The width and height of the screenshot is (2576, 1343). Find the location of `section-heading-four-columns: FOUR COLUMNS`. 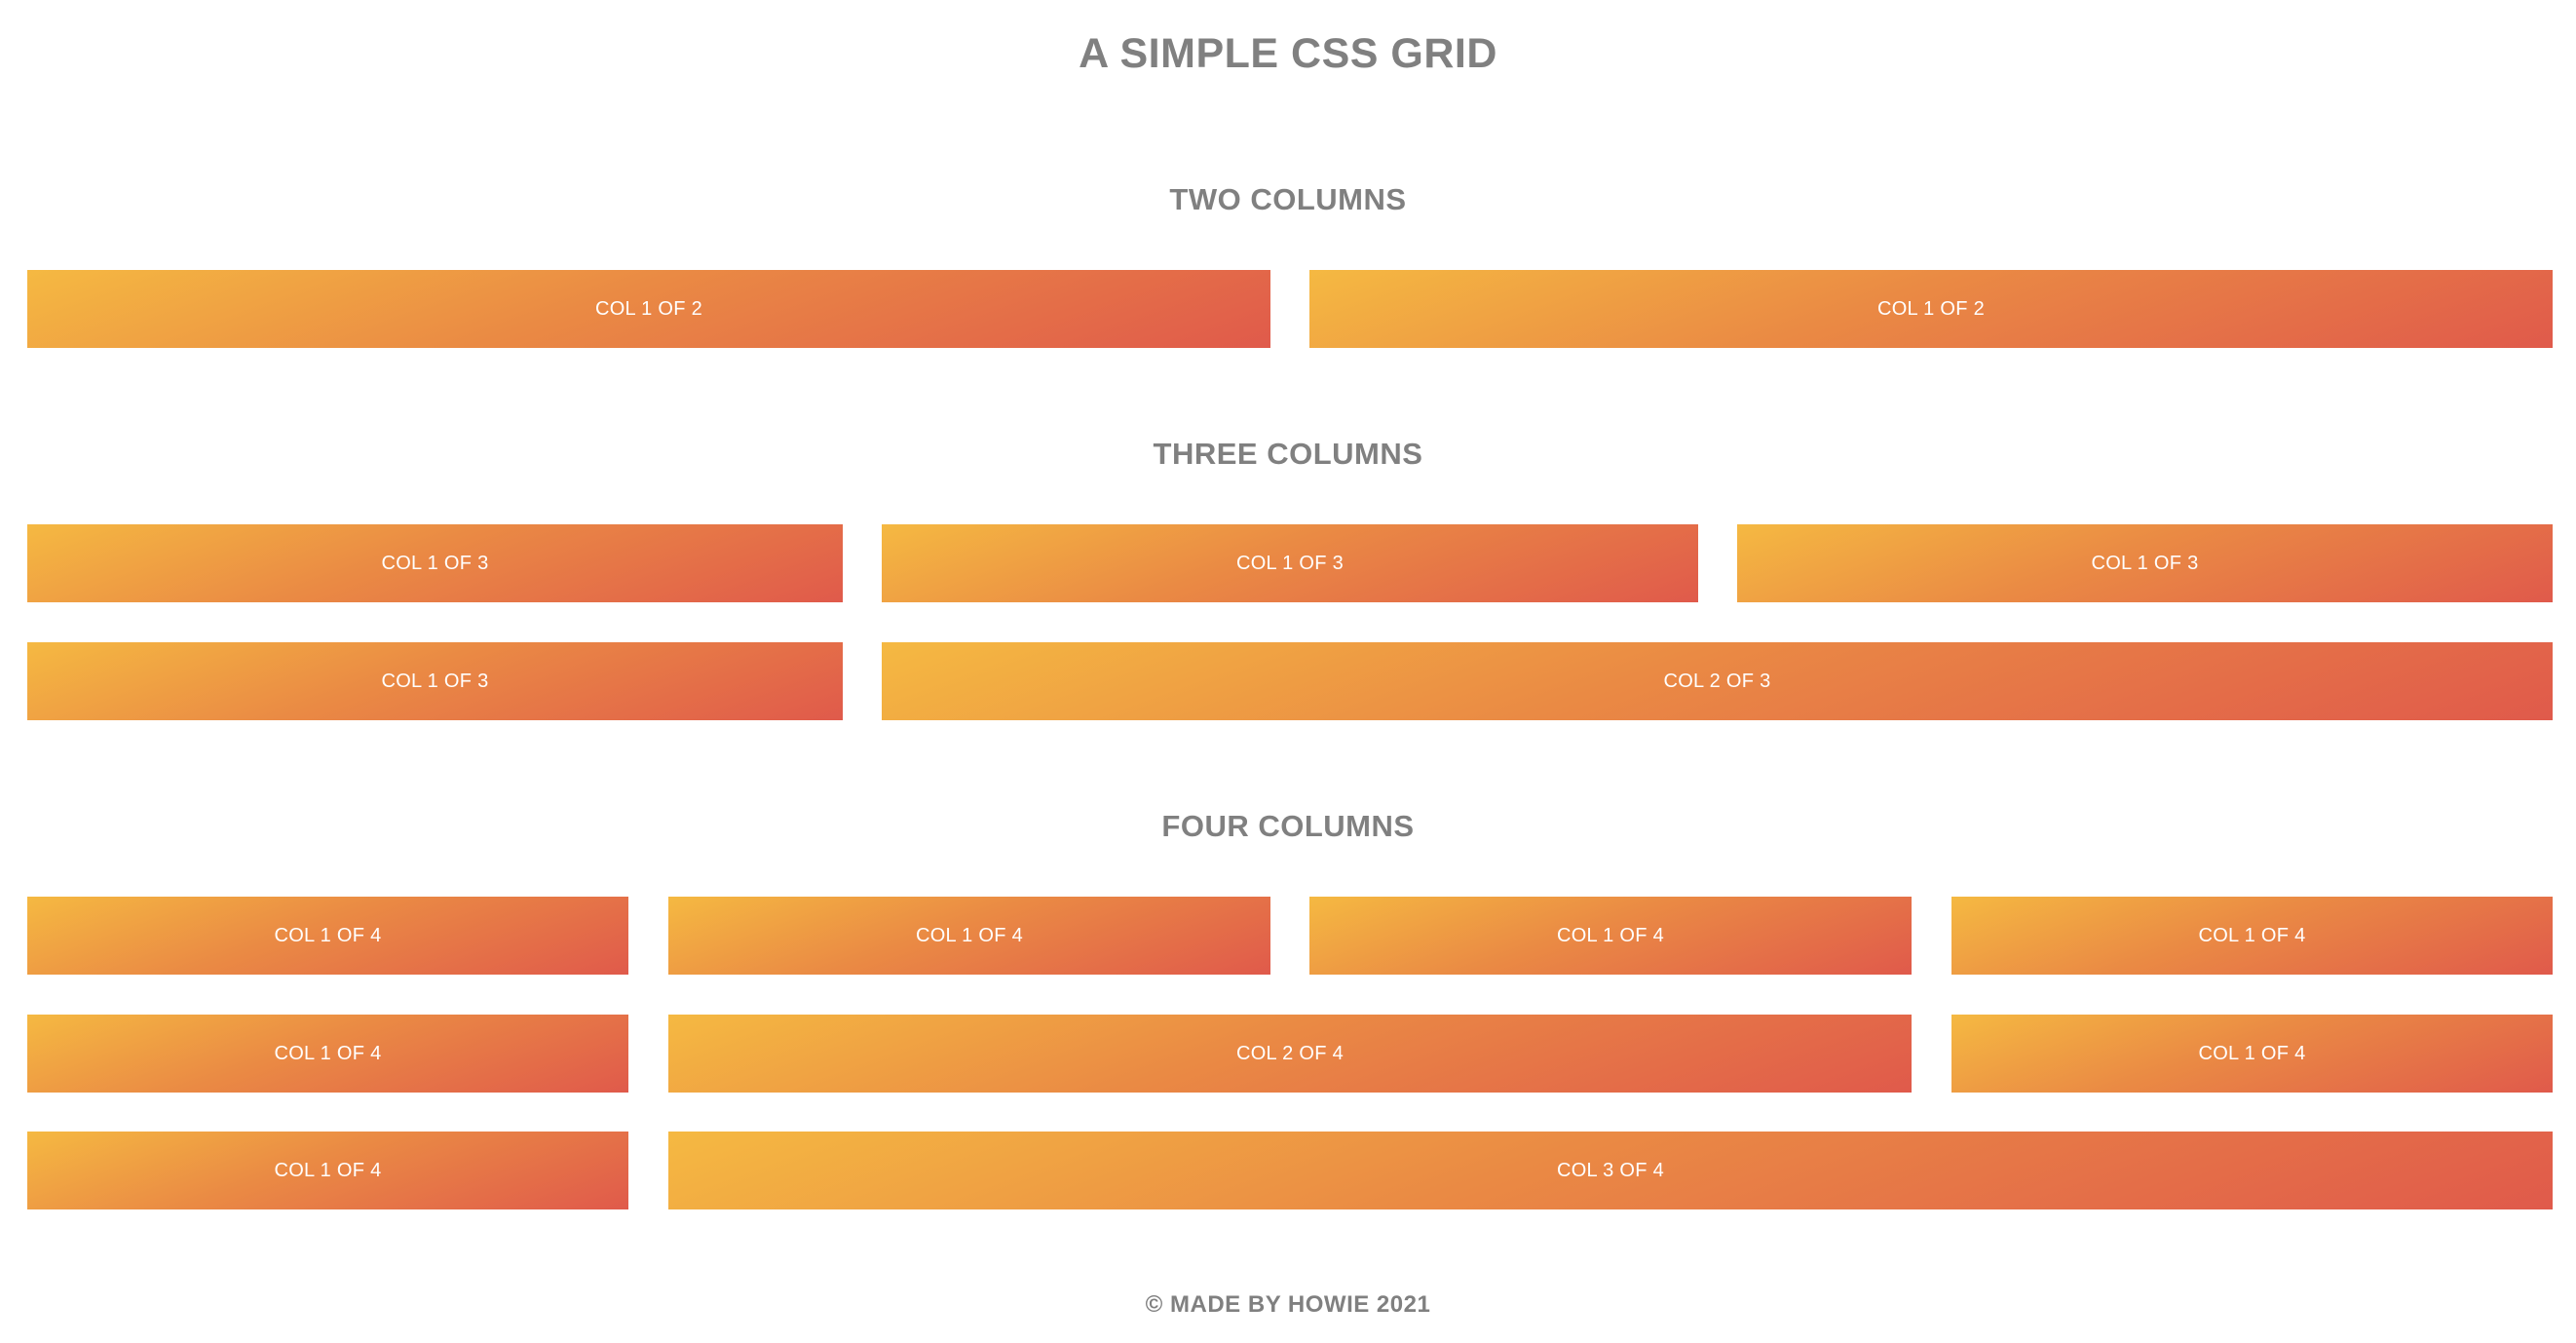

section-heading-four-columns: FOUR COLUMNS is located at coordinates (1288, 826).